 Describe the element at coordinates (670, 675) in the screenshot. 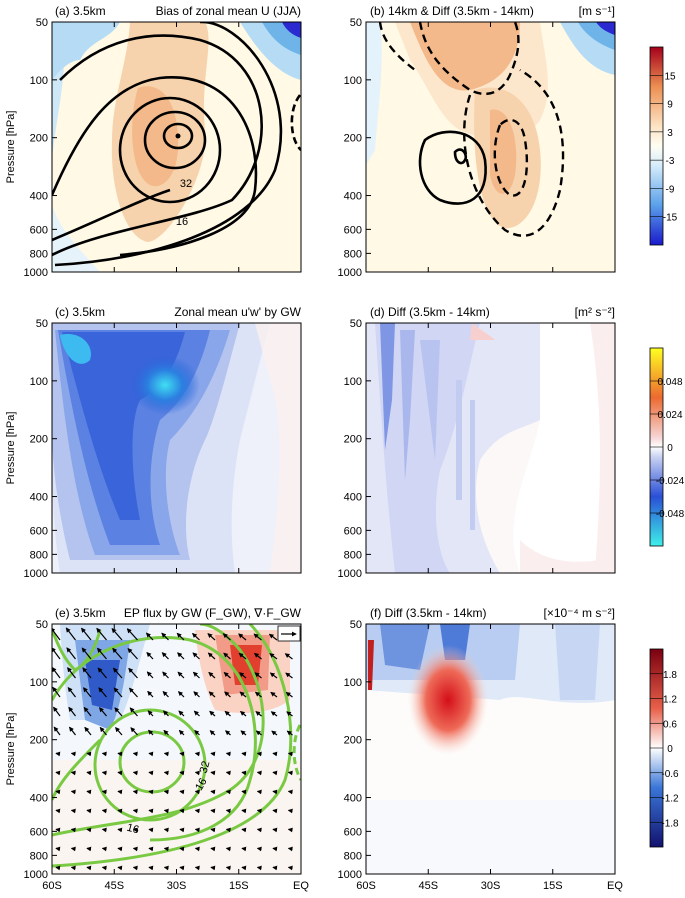

I see `colorbar-bottom-tick: 1.8` at that location.